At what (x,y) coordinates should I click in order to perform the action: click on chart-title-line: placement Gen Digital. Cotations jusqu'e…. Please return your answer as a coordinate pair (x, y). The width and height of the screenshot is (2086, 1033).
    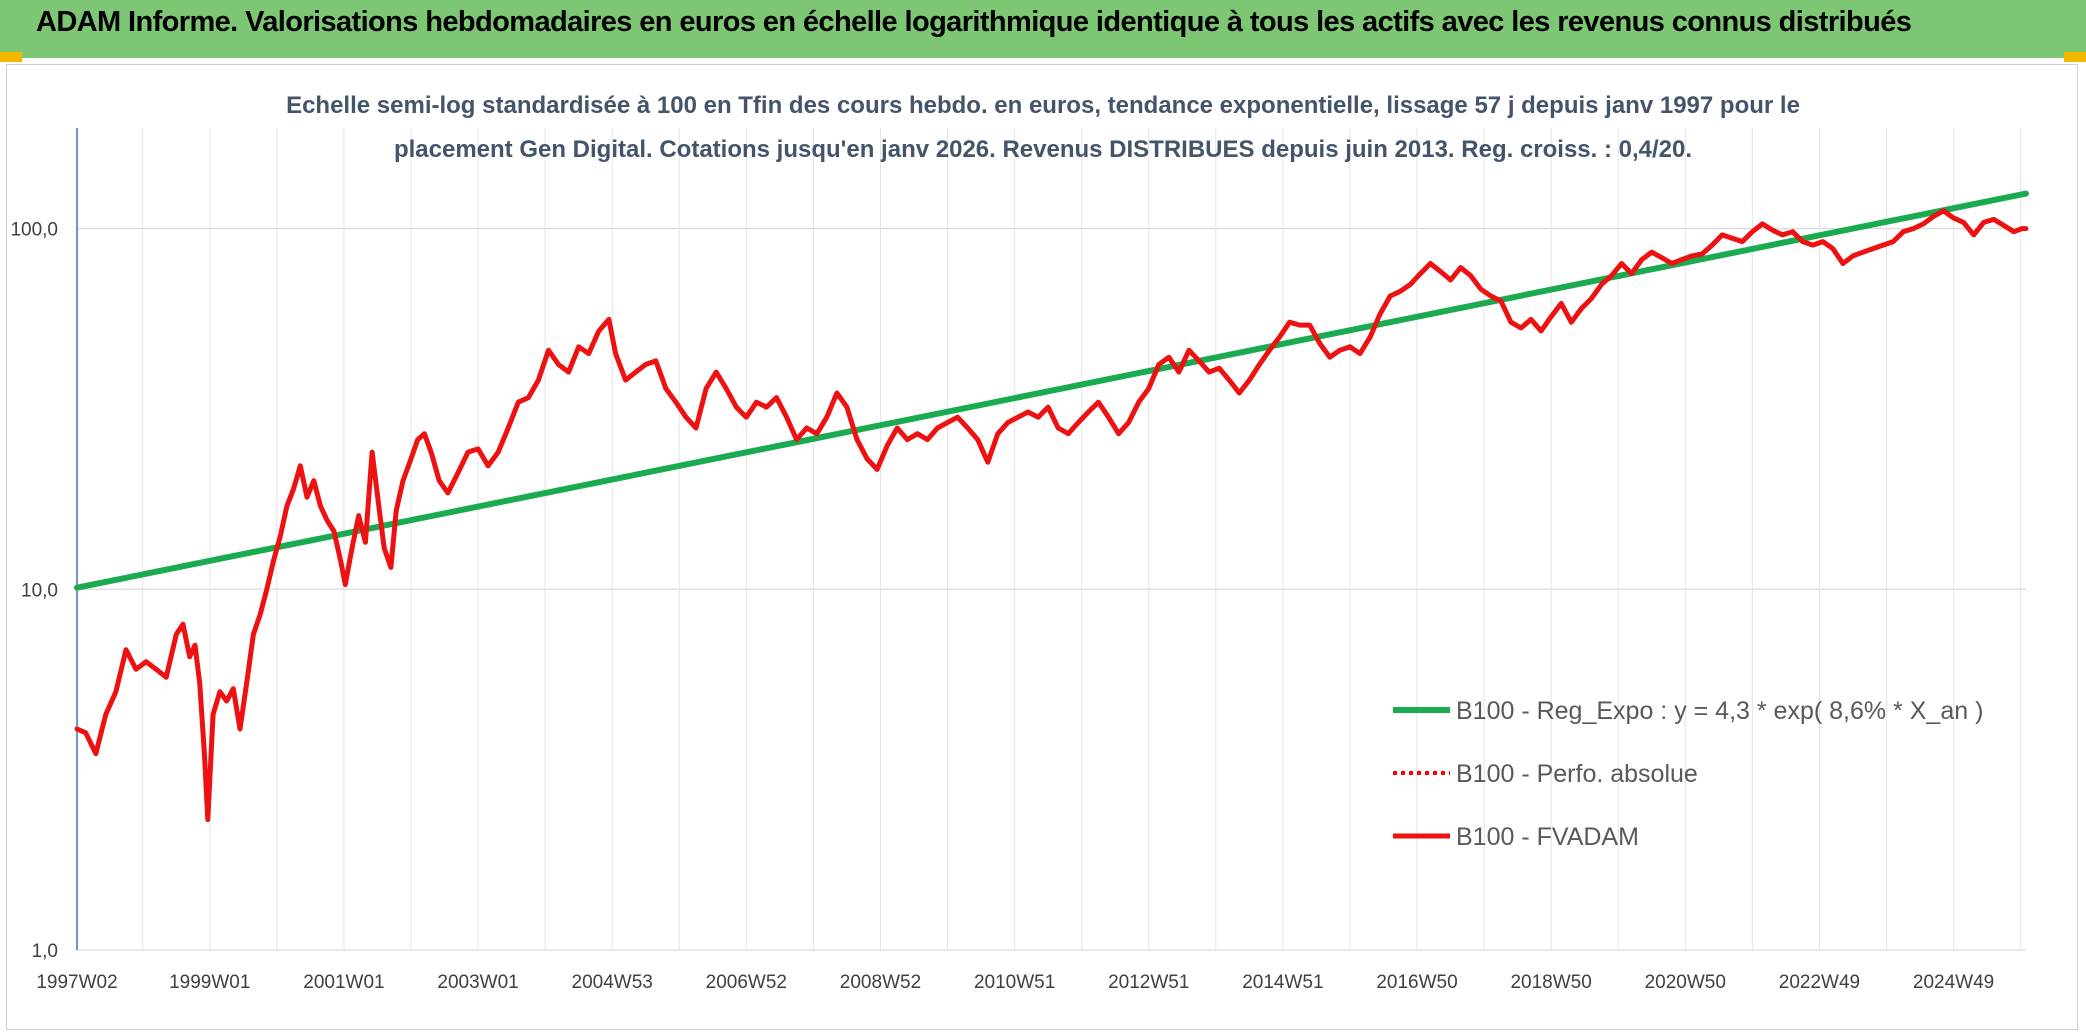
    Looking at the image, I should click on (1043, 149).